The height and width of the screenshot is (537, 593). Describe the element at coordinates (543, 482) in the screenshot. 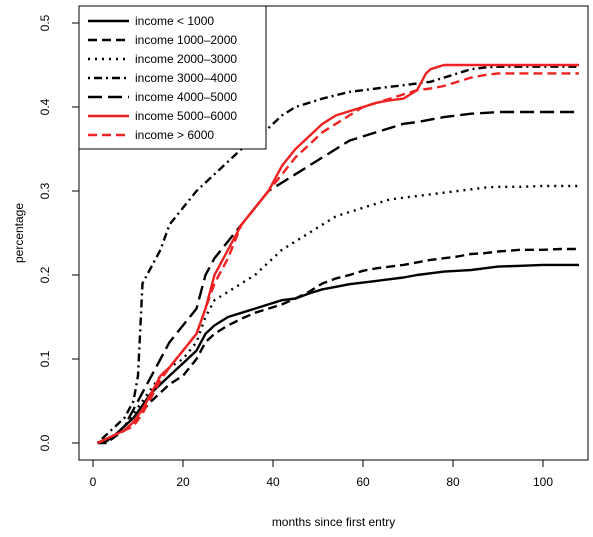

I see `x-tick-label: 100` at that location.